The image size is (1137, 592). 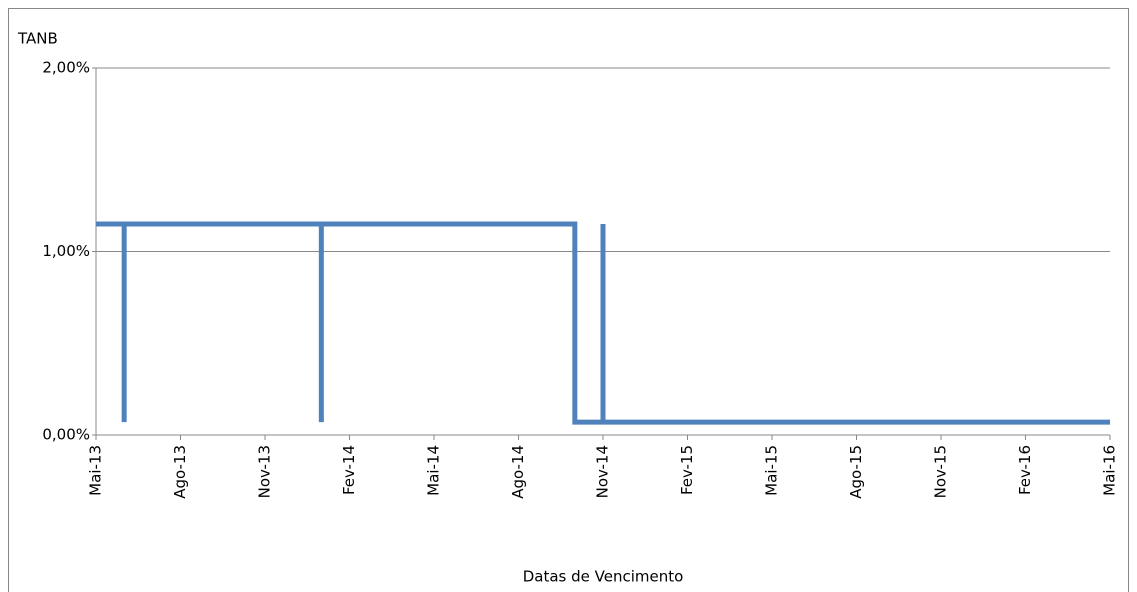 I want to click on x-axis-title: Datas de Vencimento, so click(x=603, y=577).